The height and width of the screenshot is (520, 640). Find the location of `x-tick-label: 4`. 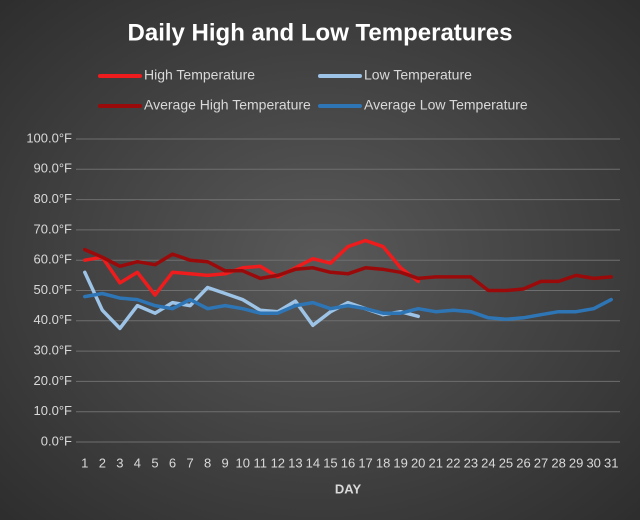

x-tick-label: 4 is located at coordinates (137, 462).